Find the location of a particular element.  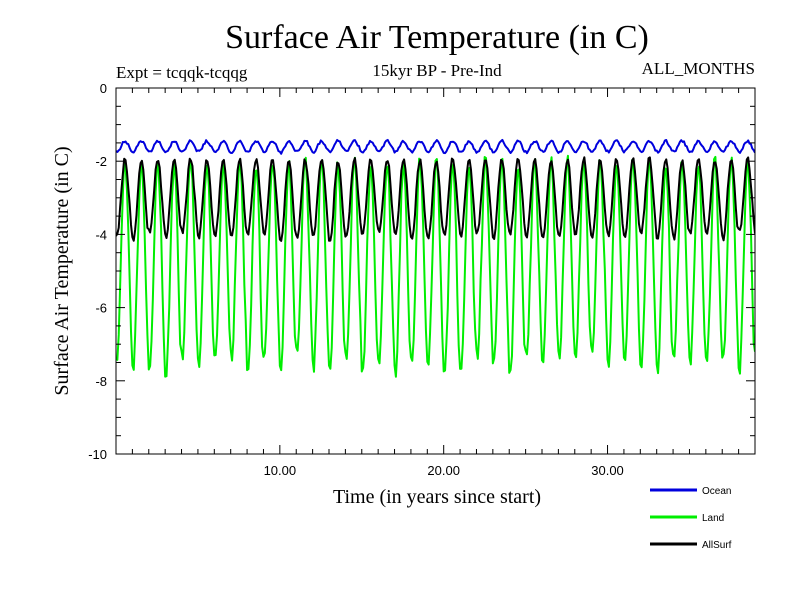

y-tick-label: -4 is located at coordinates (101, 234).